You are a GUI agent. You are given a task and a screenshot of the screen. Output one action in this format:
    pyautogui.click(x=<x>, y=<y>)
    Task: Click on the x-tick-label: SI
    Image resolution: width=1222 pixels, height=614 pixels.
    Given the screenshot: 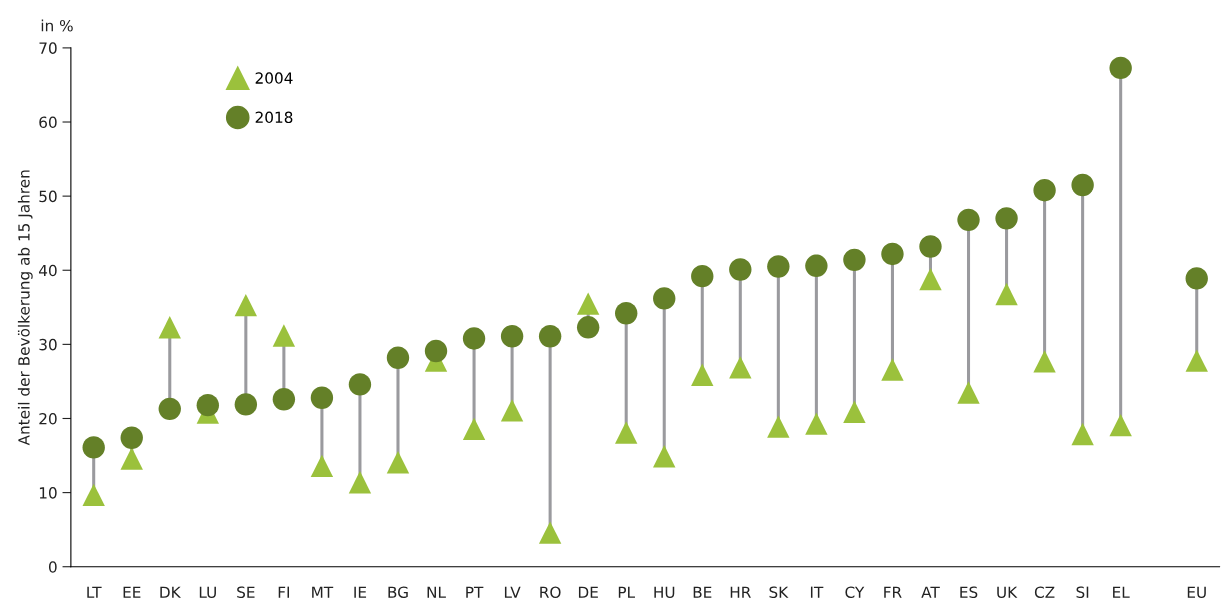 What is the action you would take?
    pyautogui.click(x=1082, y=592)
    